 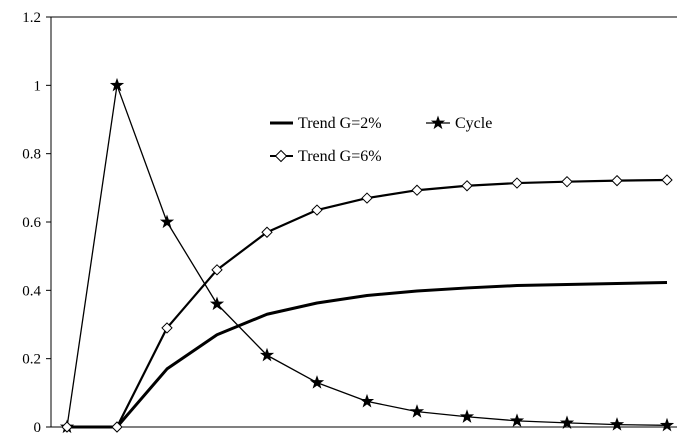 What do you see at coordinates (31, 223) in the screenshot?
I see `y-tick-label: 0.6` at bounding box center [31, 223].